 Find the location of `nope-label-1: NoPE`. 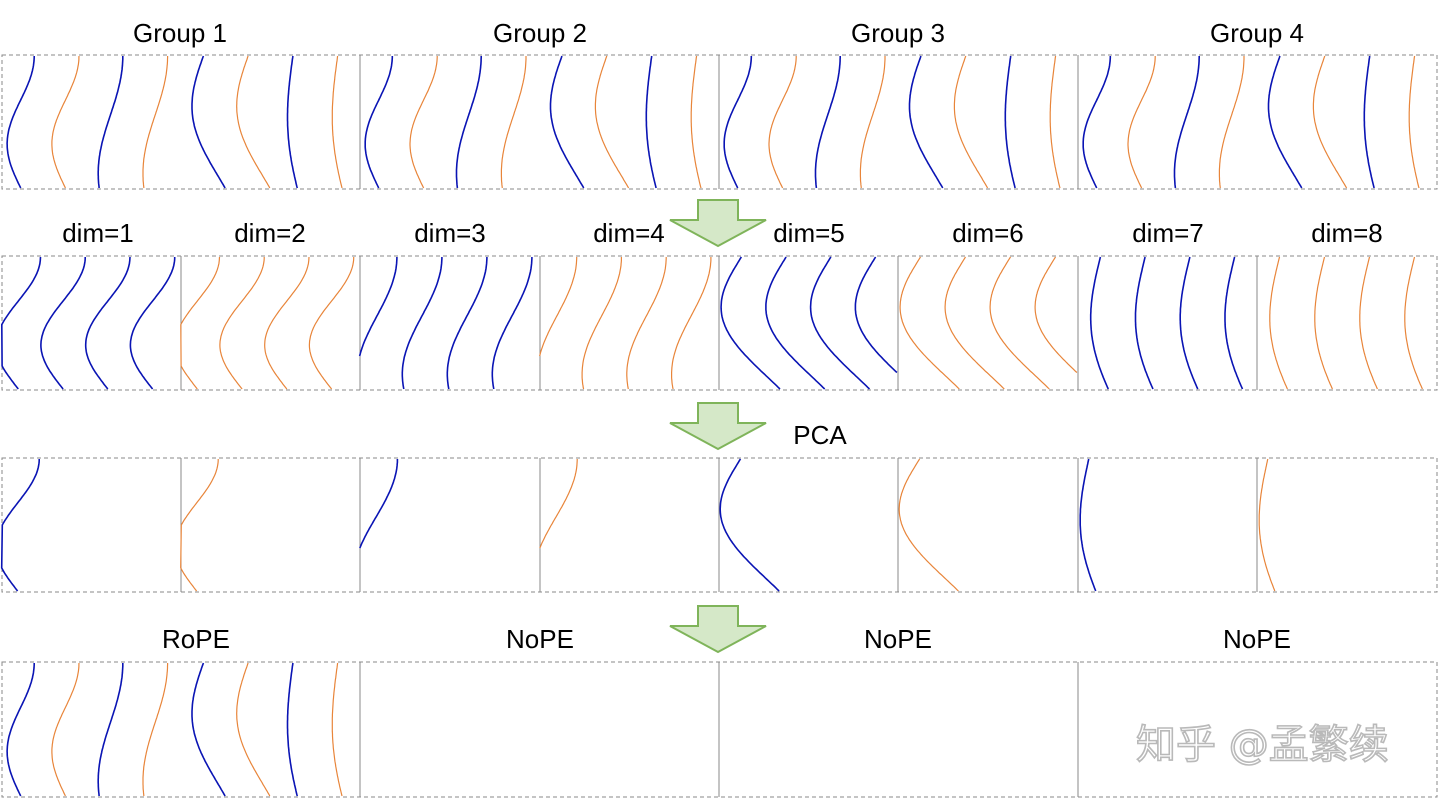

nope-label-1: NoPE is located at coordinates (540, 639).